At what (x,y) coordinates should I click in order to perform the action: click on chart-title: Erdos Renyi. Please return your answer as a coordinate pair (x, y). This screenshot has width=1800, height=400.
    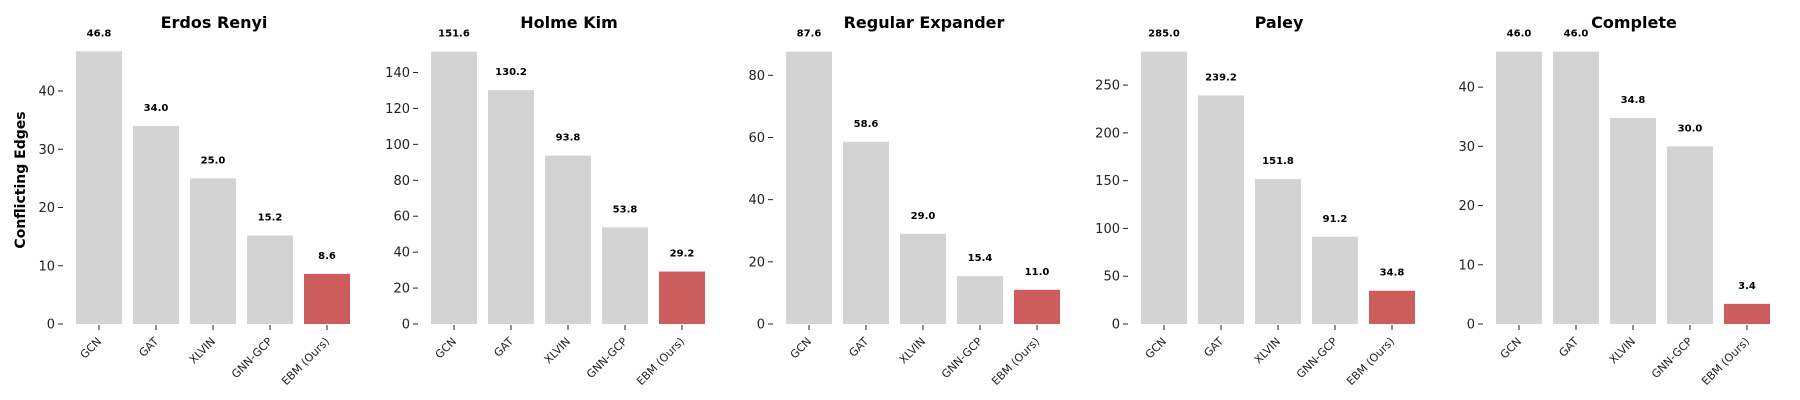
    Looking at the image, I should click on (214, 22).